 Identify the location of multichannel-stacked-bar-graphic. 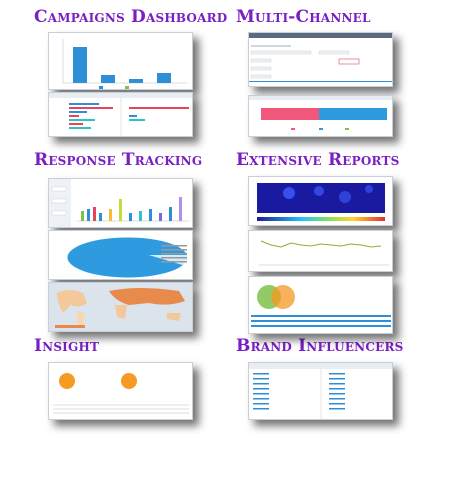
(320, 116).